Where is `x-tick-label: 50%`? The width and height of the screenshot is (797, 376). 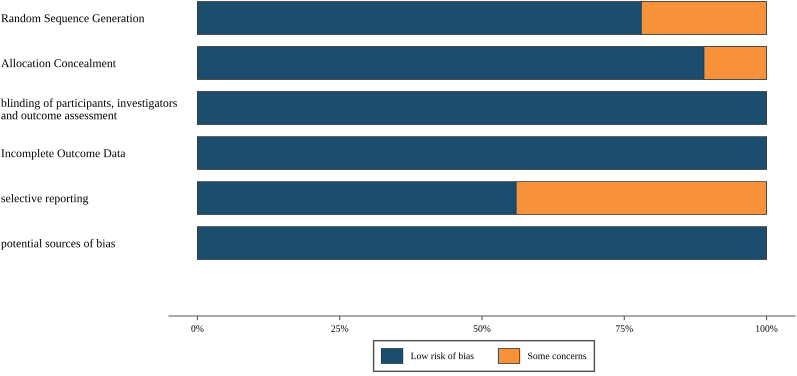 x-tick-label: 50% is located at coordinates (482, 328).